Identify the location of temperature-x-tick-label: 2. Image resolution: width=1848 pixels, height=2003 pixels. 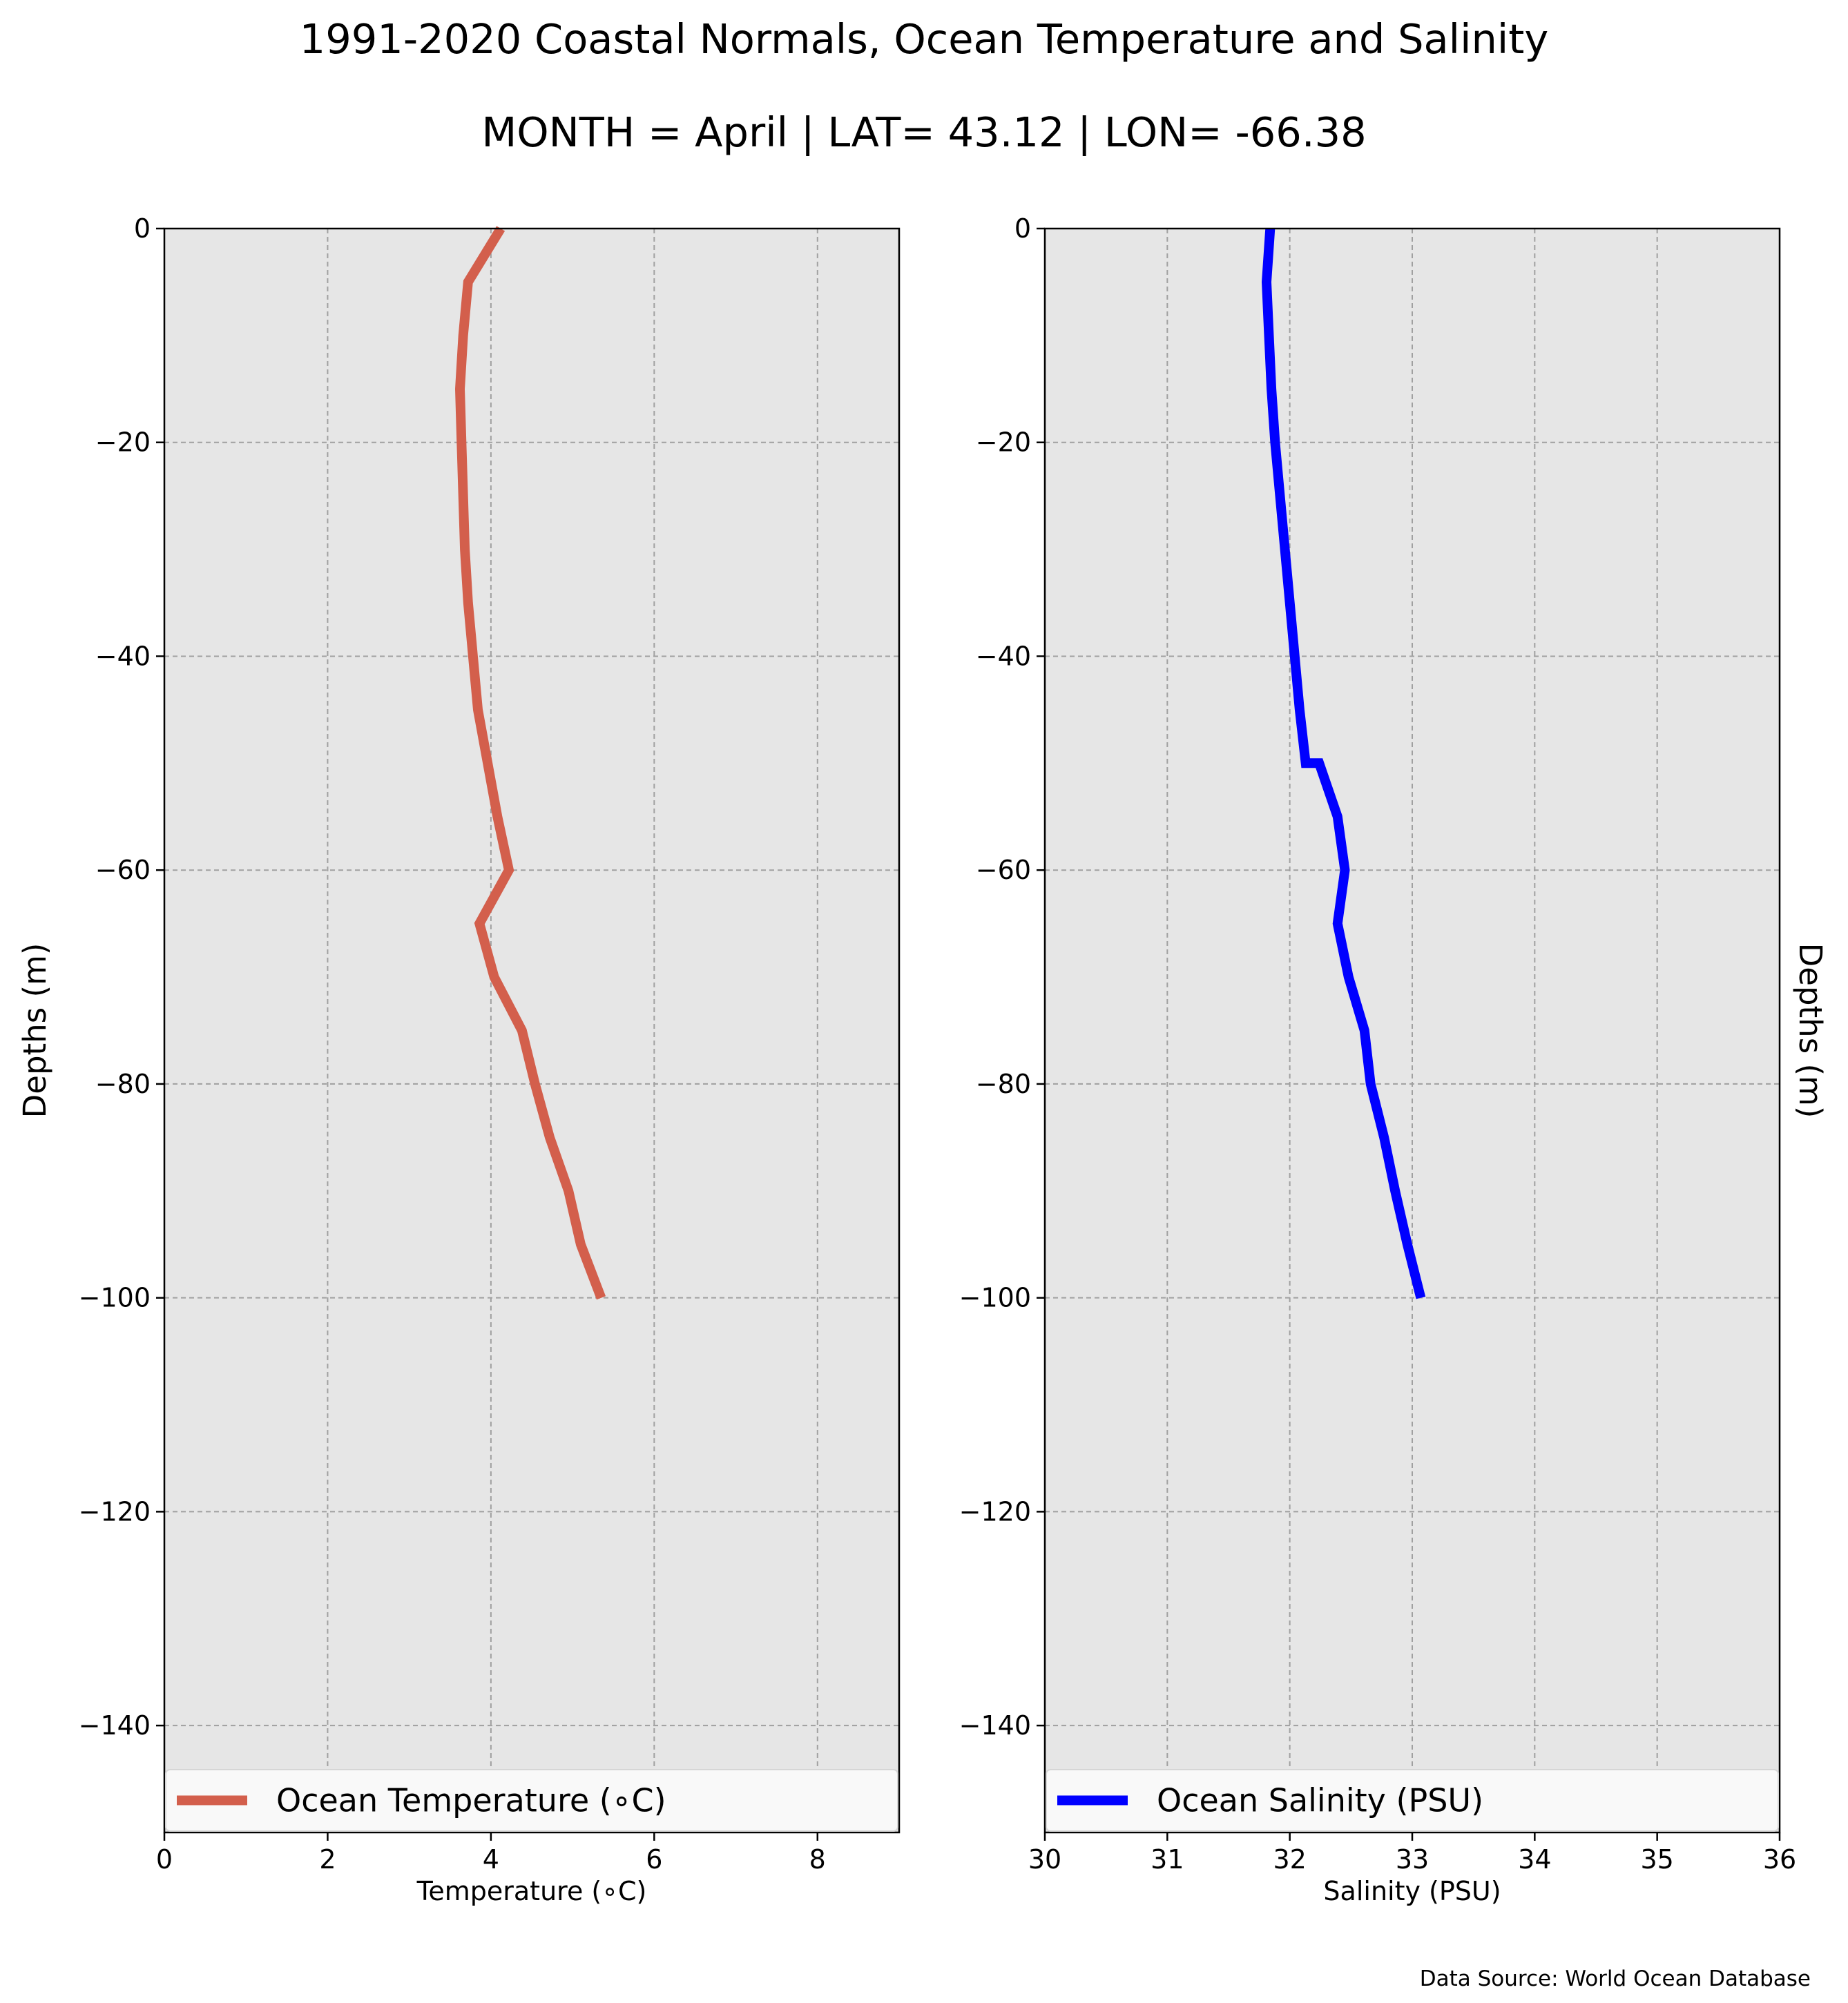
(327, 1860).